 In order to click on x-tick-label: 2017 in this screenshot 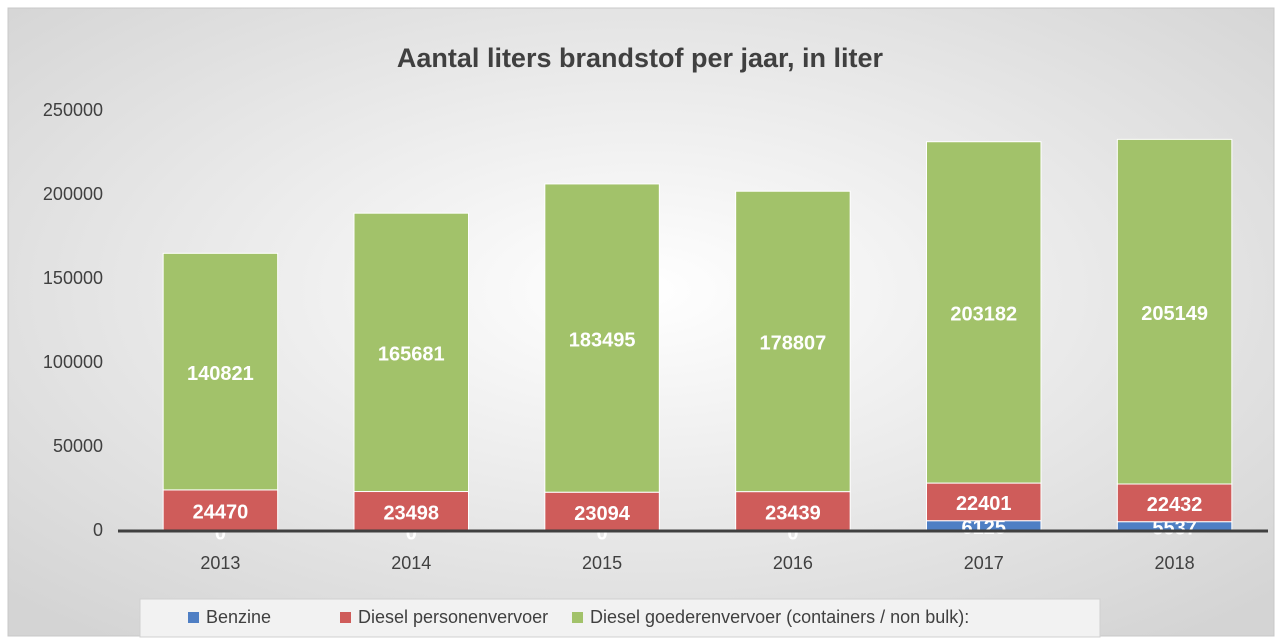, I will do `click(984, 563)`.